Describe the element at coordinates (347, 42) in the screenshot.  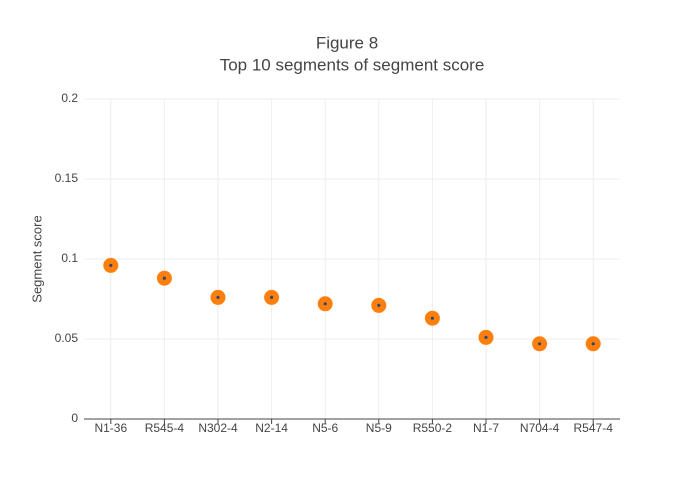
I see `chart-title: Figure 8` at that location.